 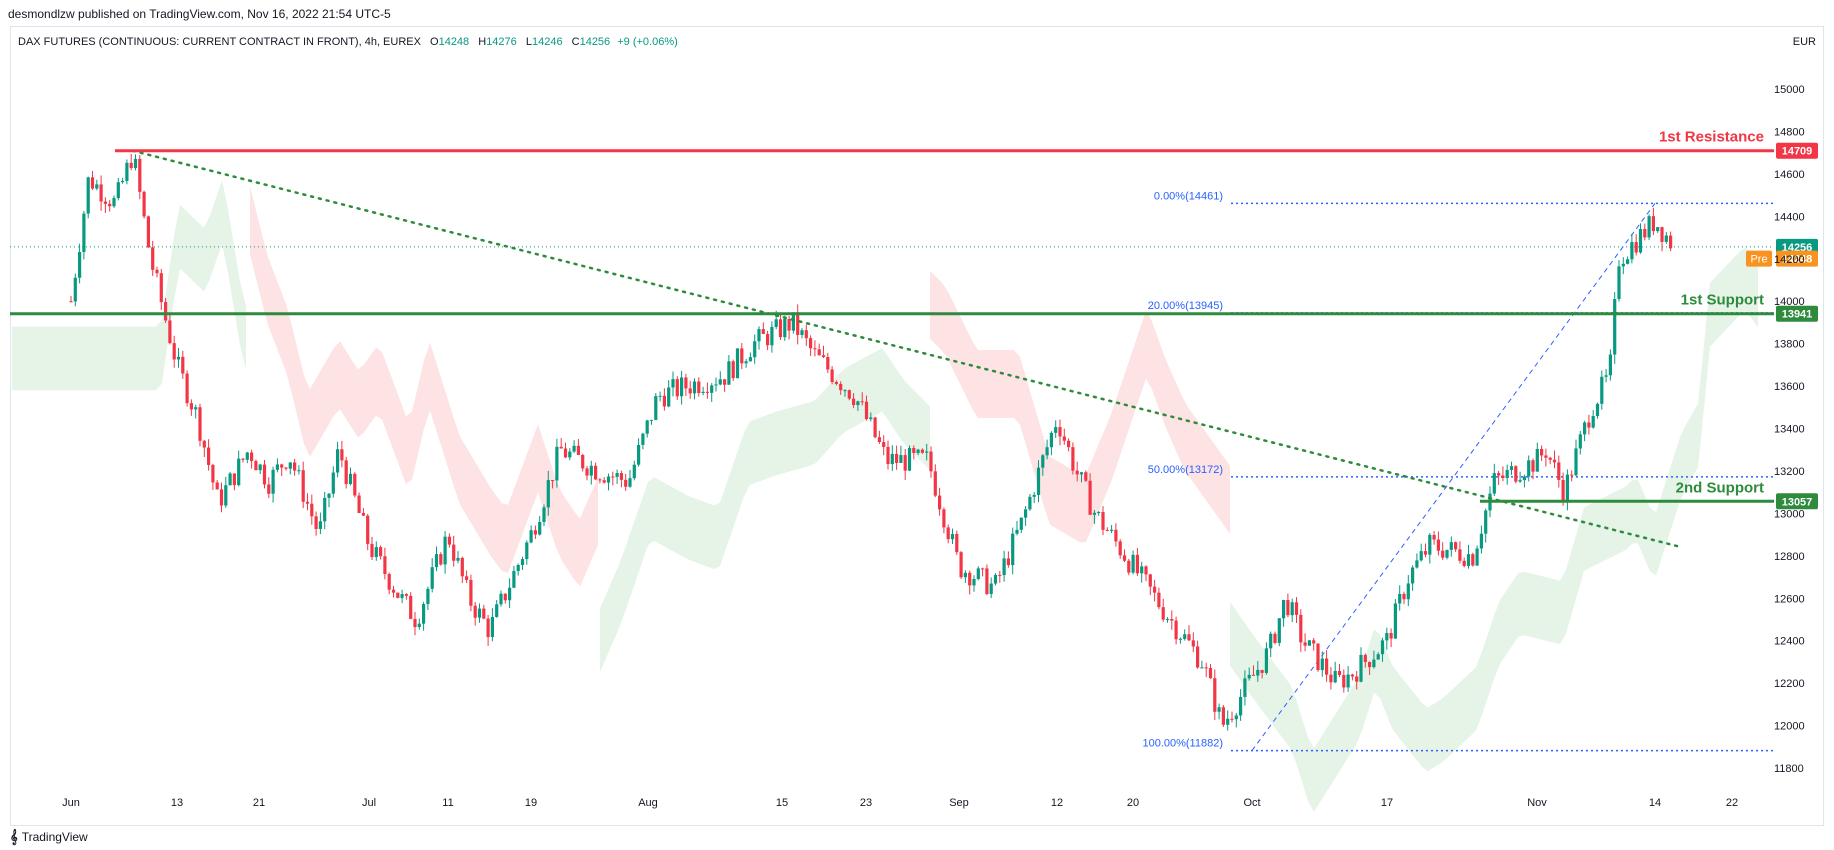 I want to click on x-tick-label: 23, so click(x=866, y=803).